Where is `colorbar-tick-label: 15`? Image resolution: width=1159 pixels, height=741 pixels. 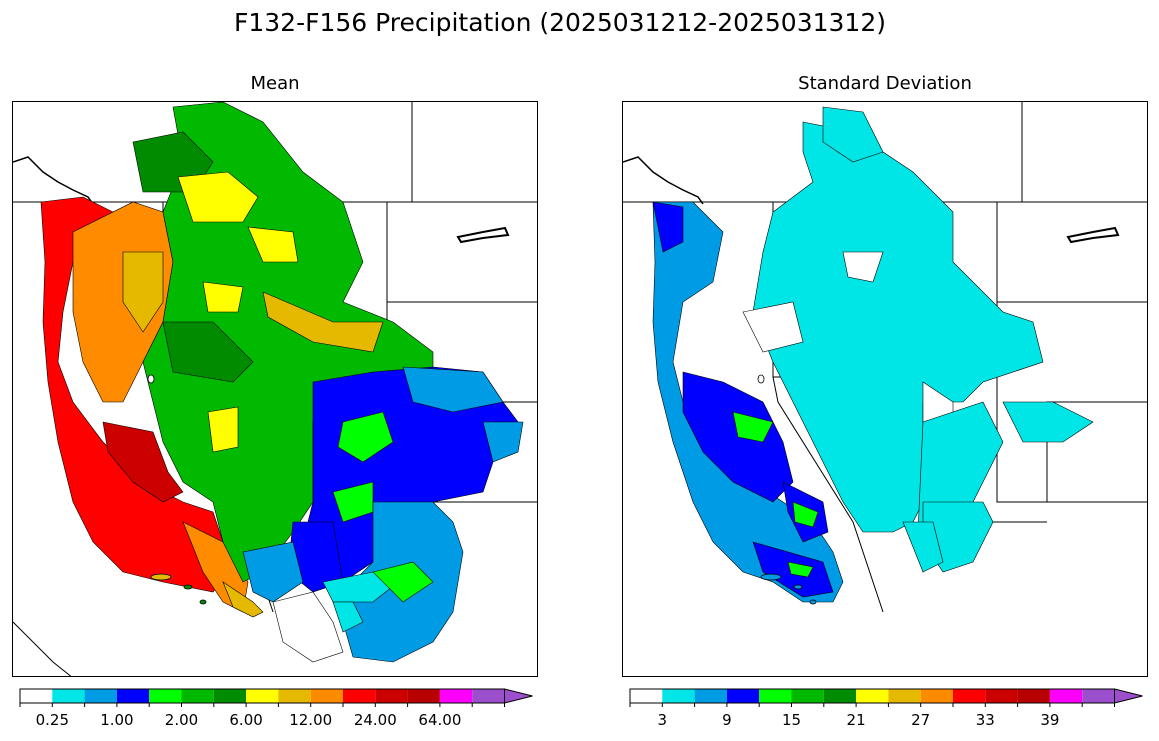
colorbar-tick-label: 15 is located at coordinates (791, 720).